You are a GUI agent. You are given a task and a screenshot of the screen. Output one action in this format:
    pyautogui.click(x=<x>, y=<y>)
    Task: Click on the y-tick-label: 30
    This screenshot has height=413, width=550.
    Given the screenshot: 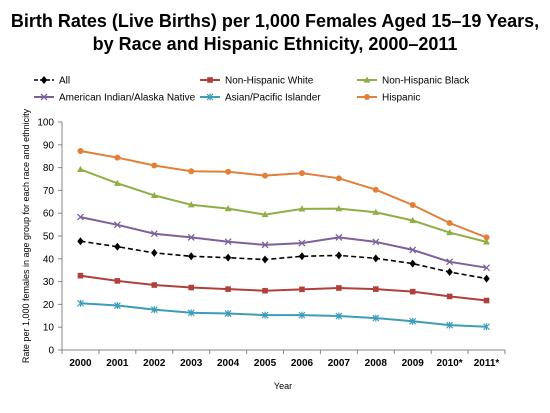 What is the action you would take?
    pyautogui.click(x=49, y=282)
    